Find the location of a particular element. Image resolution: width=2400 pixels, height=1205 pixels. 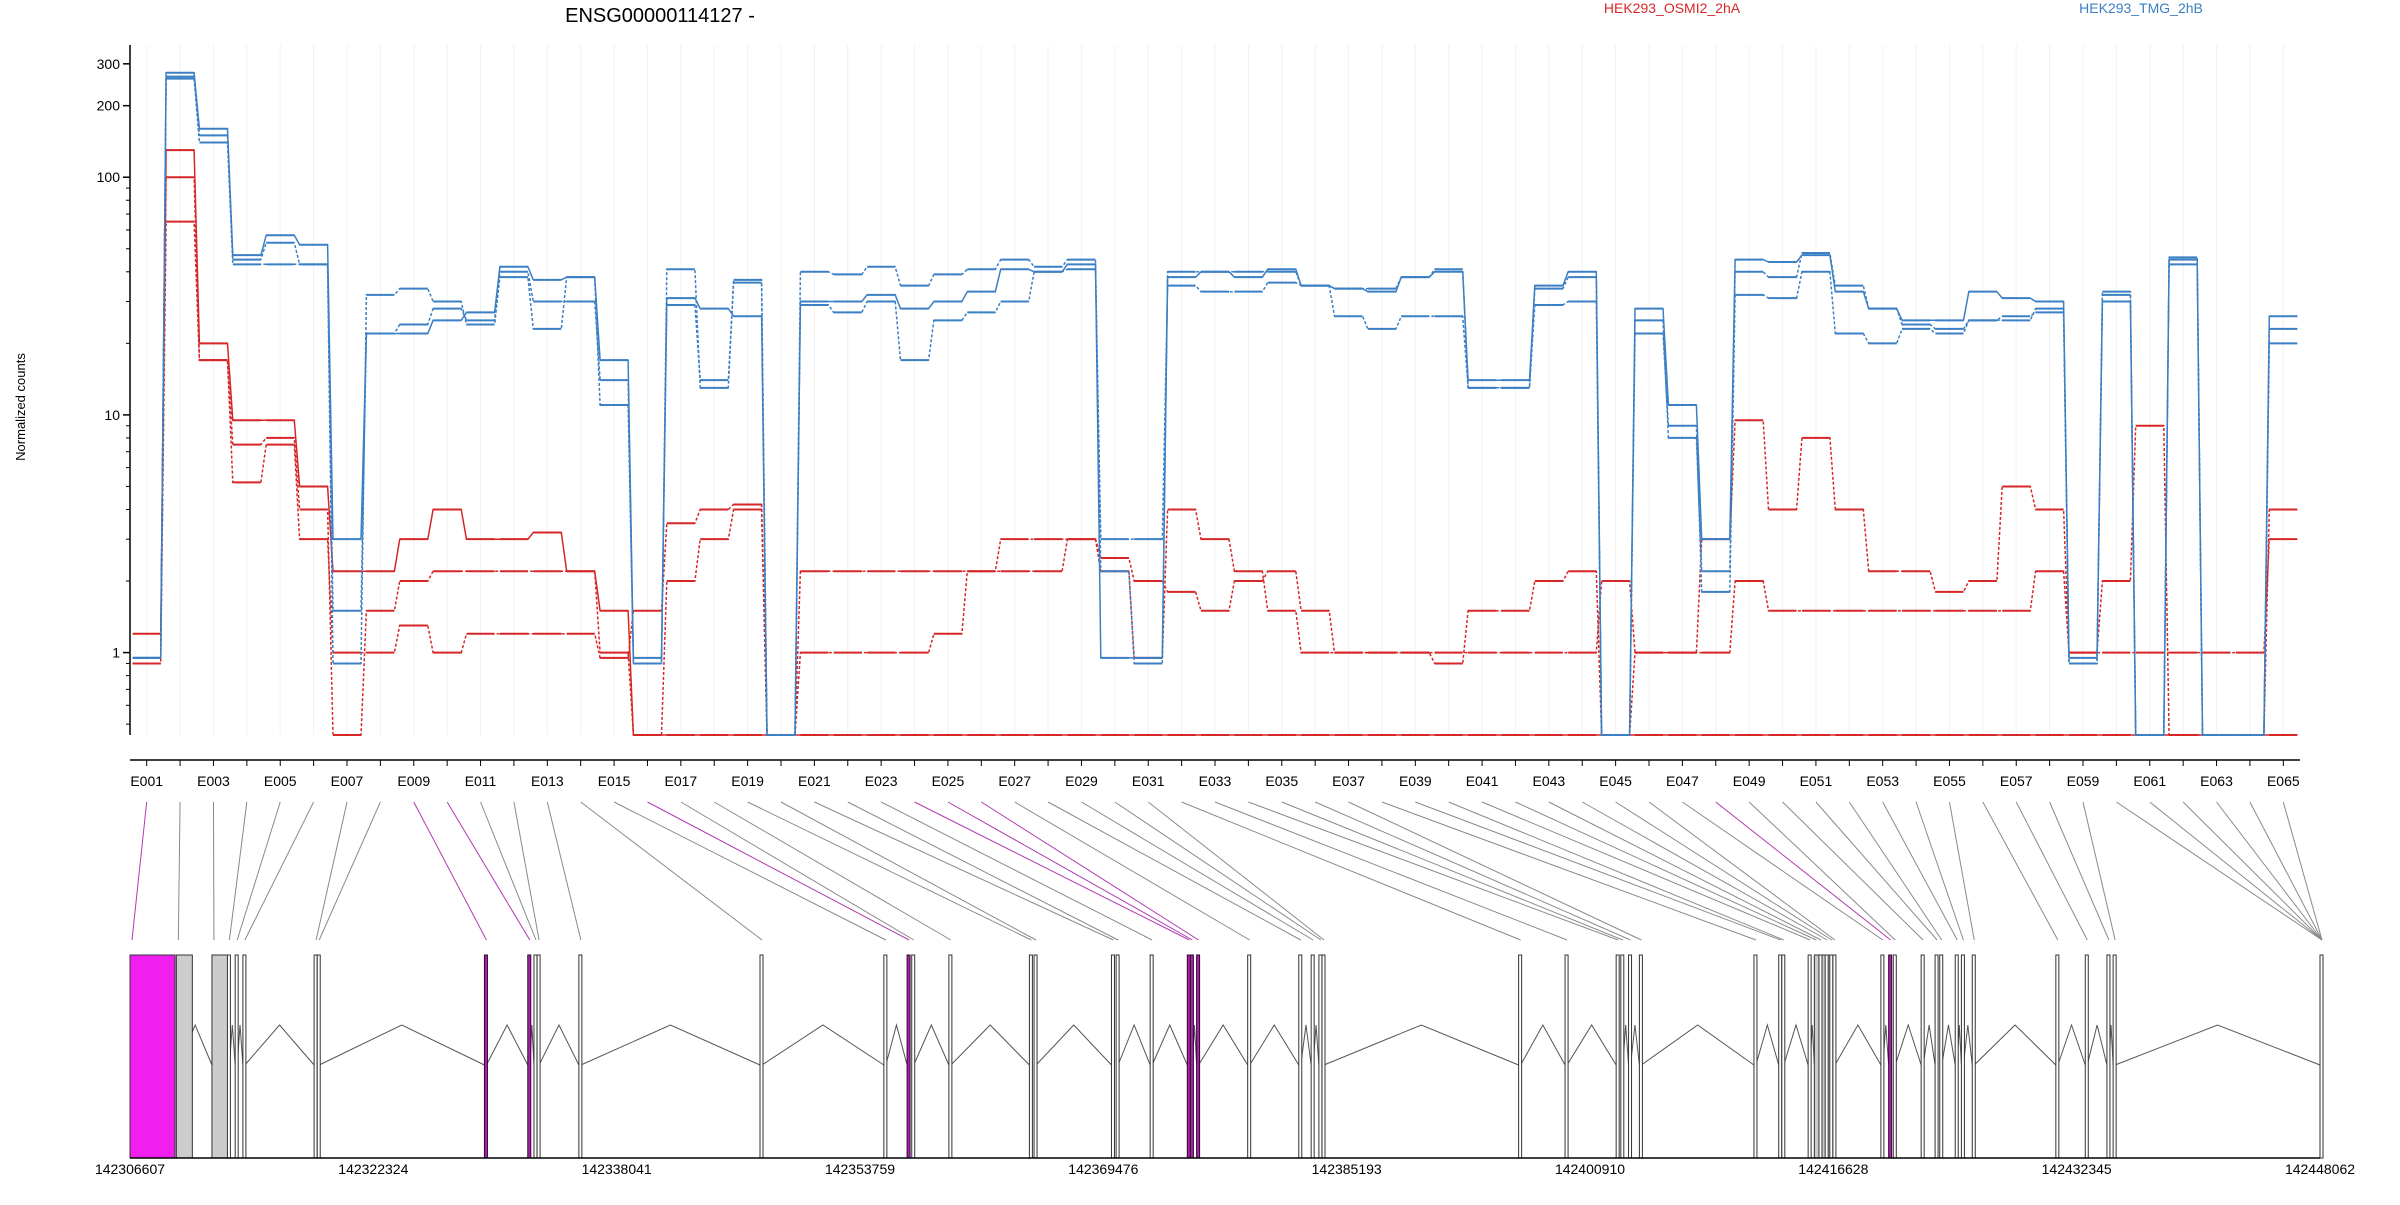

y-tick-label: 200 is located at coordinates (109, 106).